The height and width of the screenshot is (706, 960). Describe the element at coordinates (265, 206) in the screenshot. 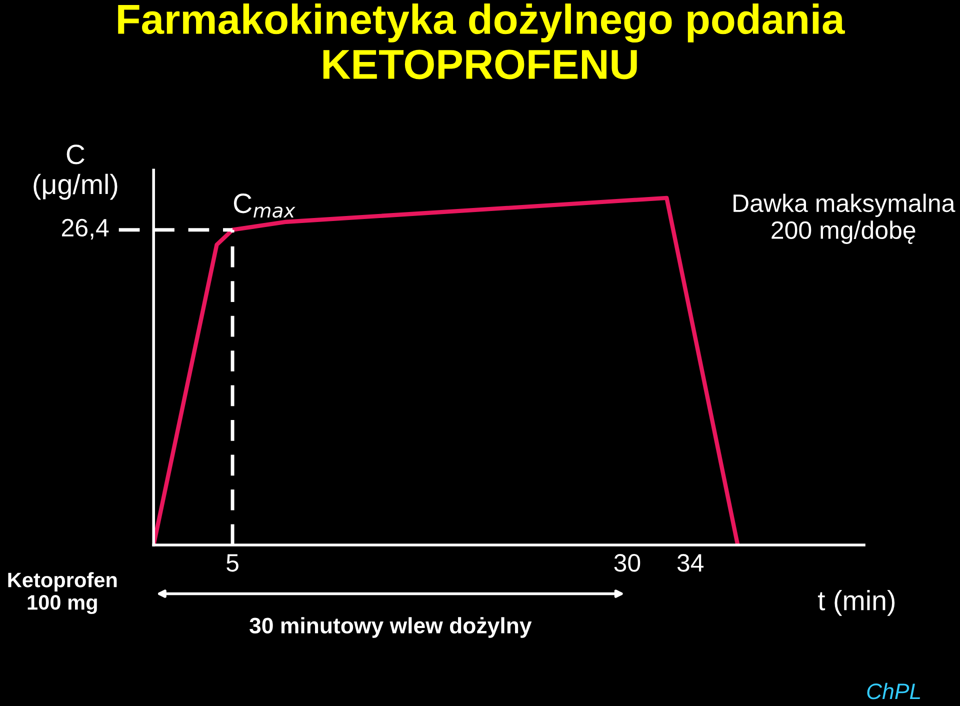

I see `annotation: C$_{max}$` at that location.